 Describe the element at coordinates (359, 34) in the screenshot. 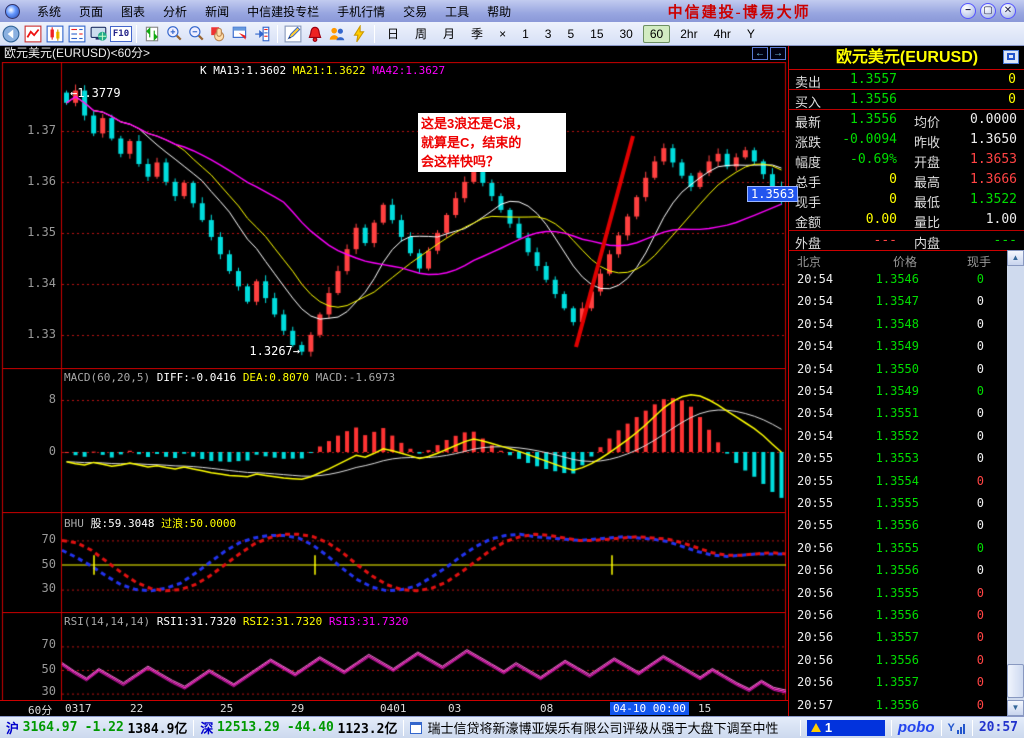

I see `lightning-icon` at that location.